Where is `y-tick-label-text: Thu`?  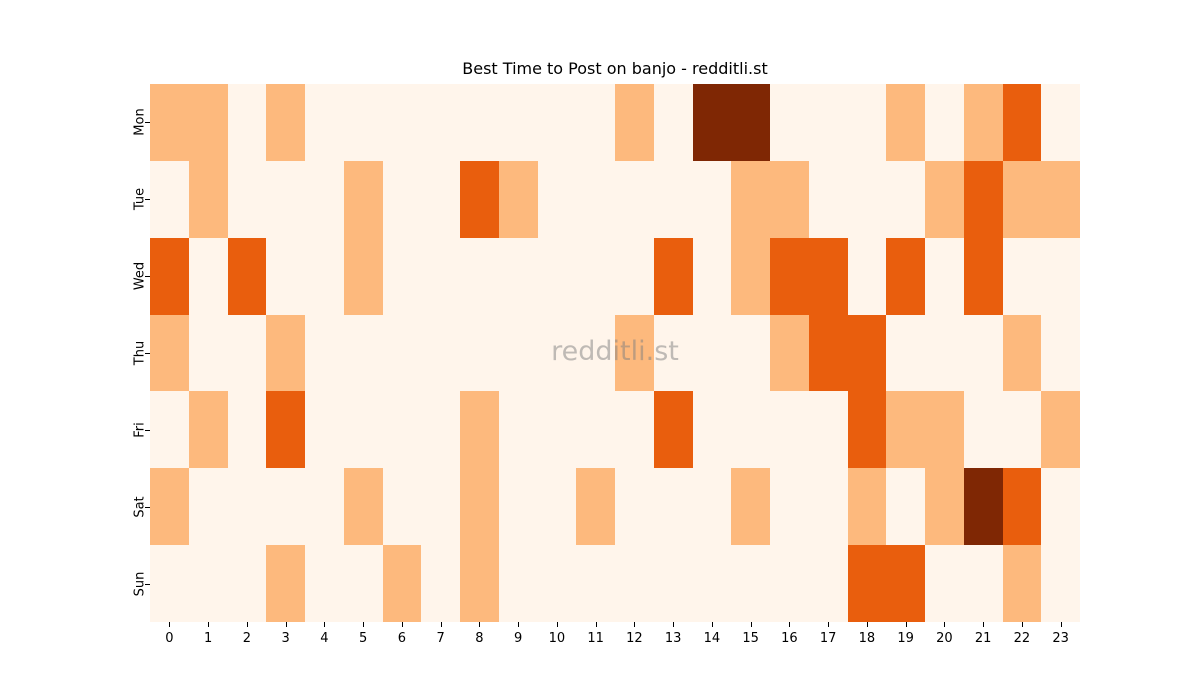 y-tick-label-text: Thu is located at coordinates (140, 353).